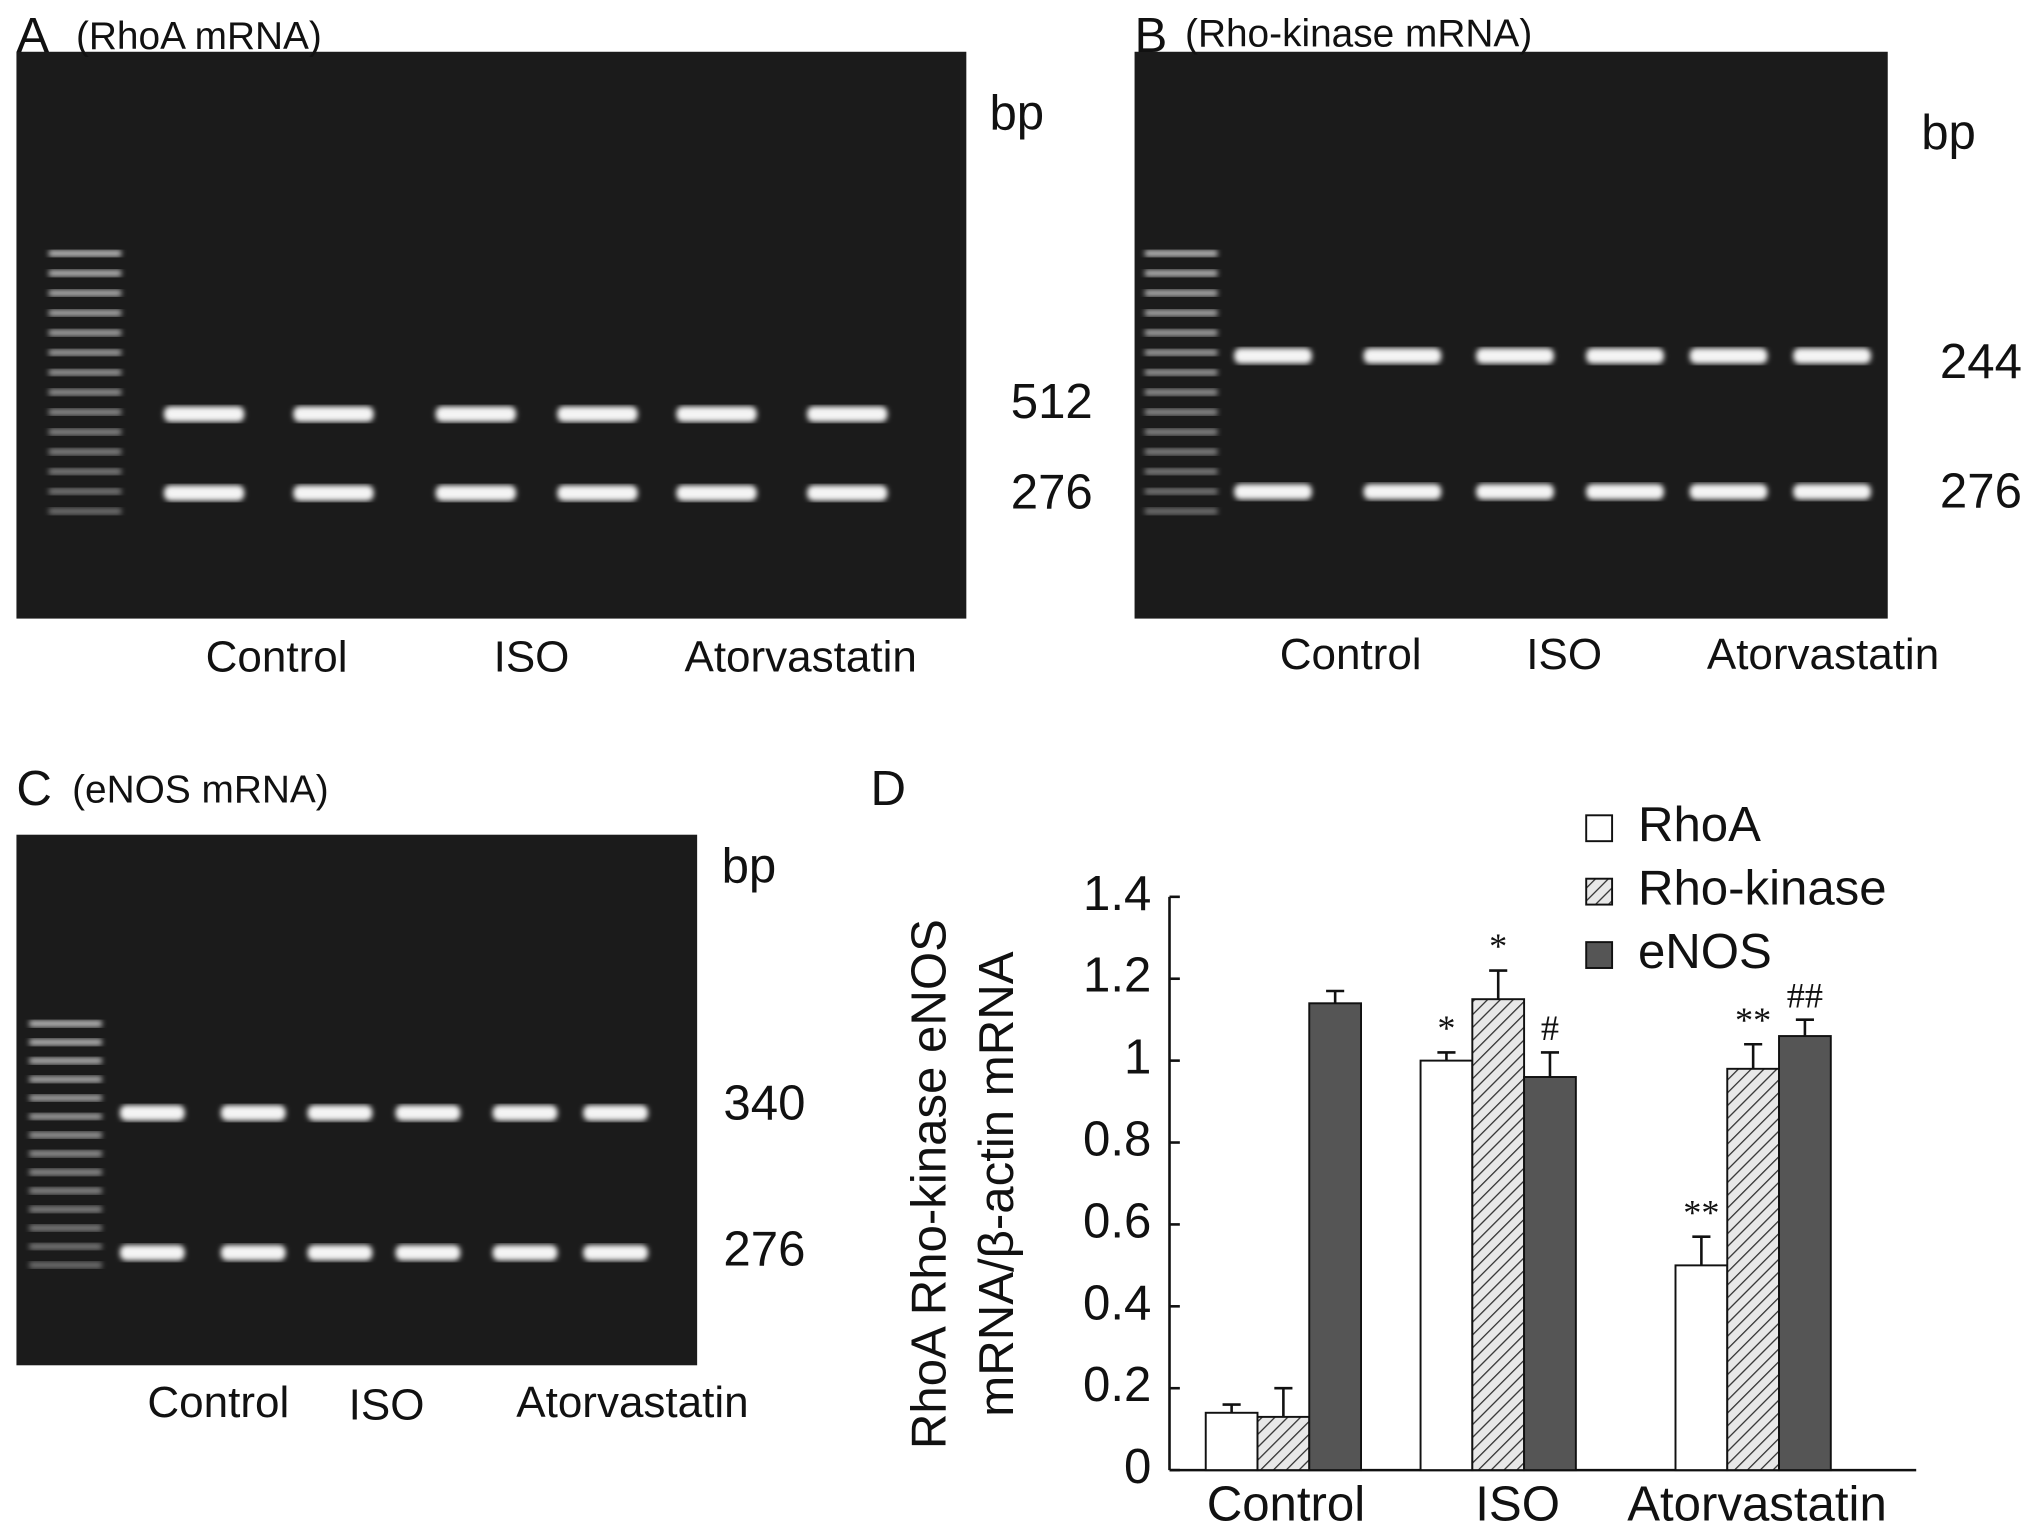 The image size is (2031, 1540). Describe the element at coordinates (963, 1184) in the screenshot. I see `y-axis-title: RhoA Rho-kinase eNOS mRNA/β-actin mRNA` at that location.